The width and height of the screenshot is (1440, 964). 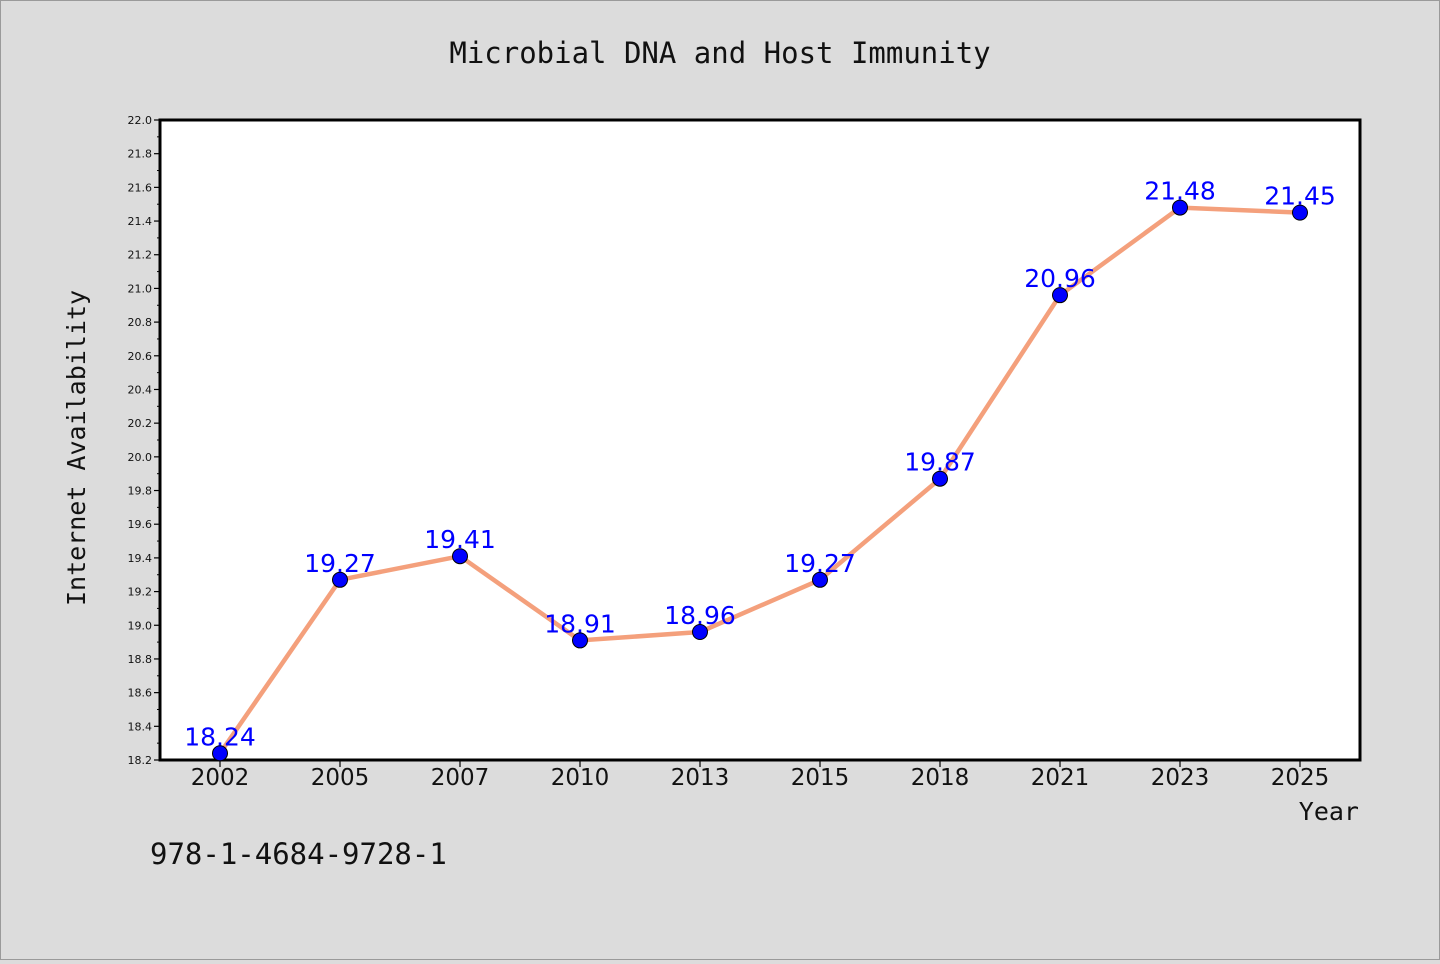 I want to click on data-label: 20.96, so click(x=1060, y=278).